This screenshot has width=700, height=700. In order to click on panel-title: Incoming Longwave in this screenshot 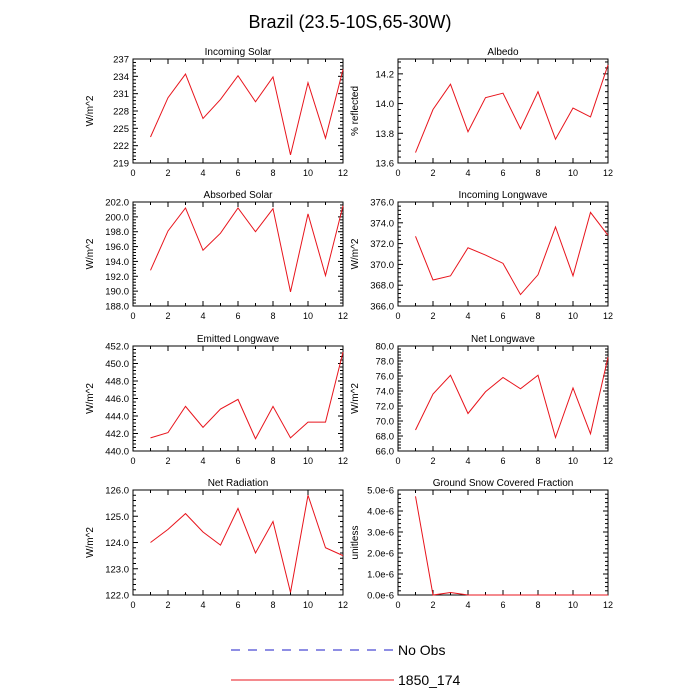, I will do `click(503, 195)`.